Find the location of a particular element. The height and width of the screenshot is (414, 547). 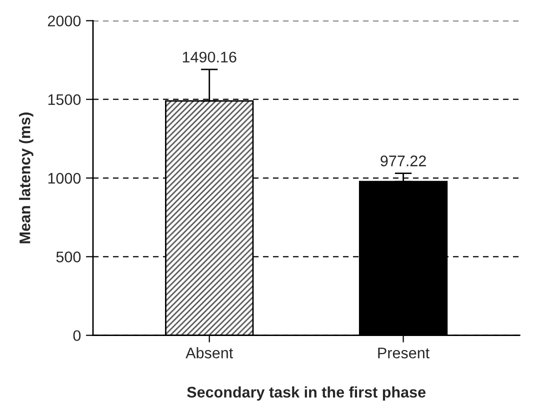

y-tick-label: 1500 is located at coordinates (64, 100).